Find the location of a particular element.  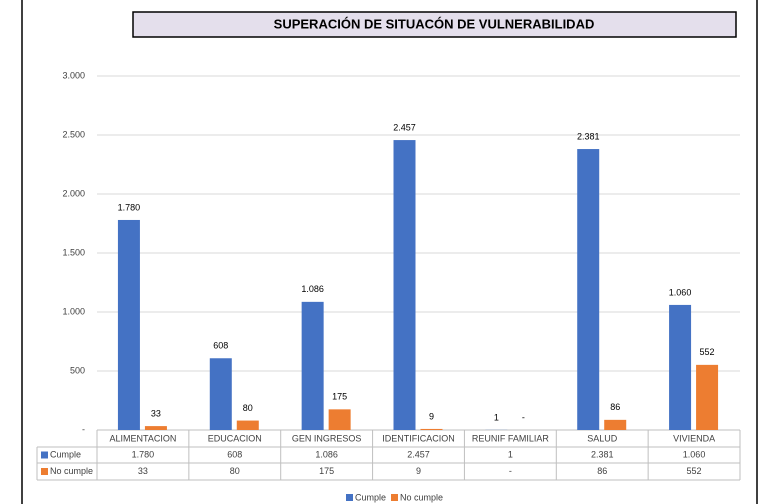

data-label: 175 is located at coordinates (339, 397).